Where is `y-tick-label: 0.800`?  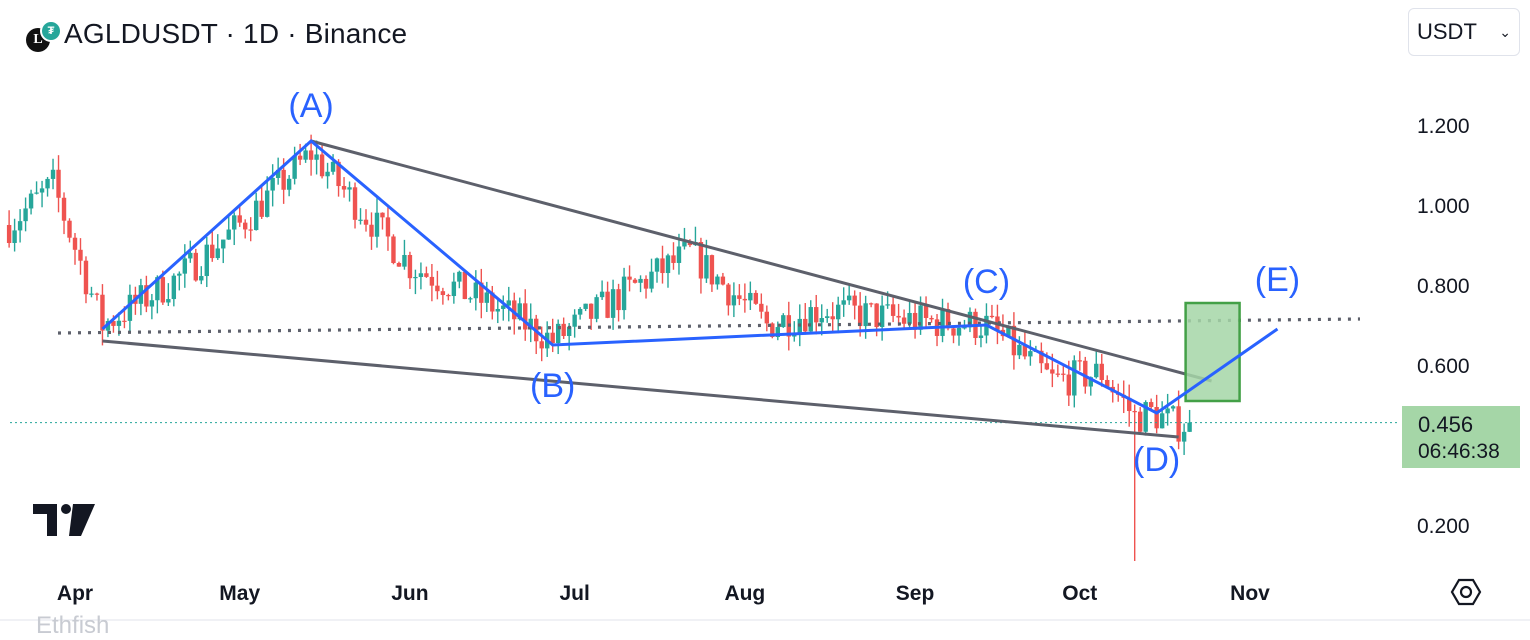
y-tick-label: 0.800 is located at coordinates (1443, 286).